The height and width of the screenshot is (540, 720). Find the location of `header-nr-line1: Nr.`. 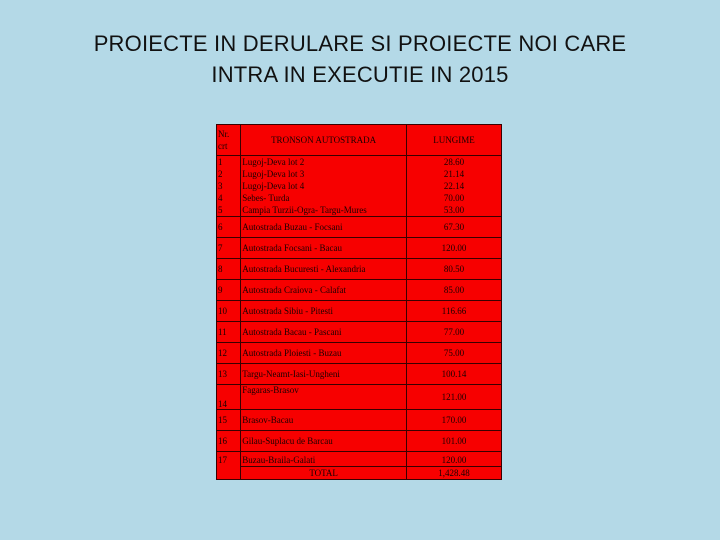

header-nr-line1: Nr. is located at coordinates (224, 134).